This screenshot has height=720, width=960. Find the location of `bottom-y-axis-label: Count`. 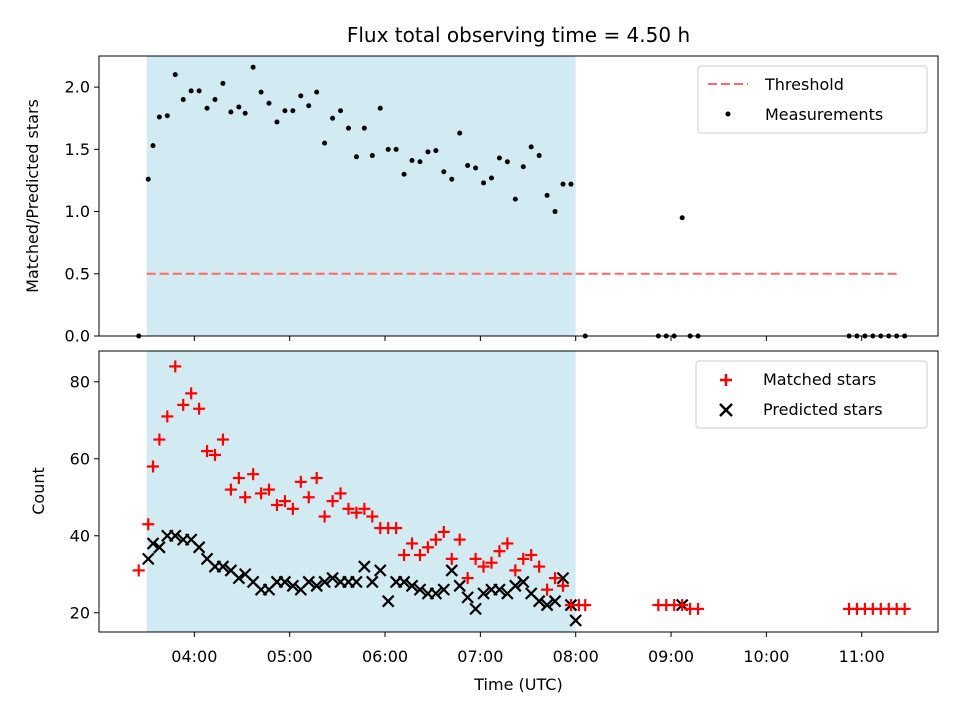

bottom-y-axis-label: Count is located at coordinates (38, 491).